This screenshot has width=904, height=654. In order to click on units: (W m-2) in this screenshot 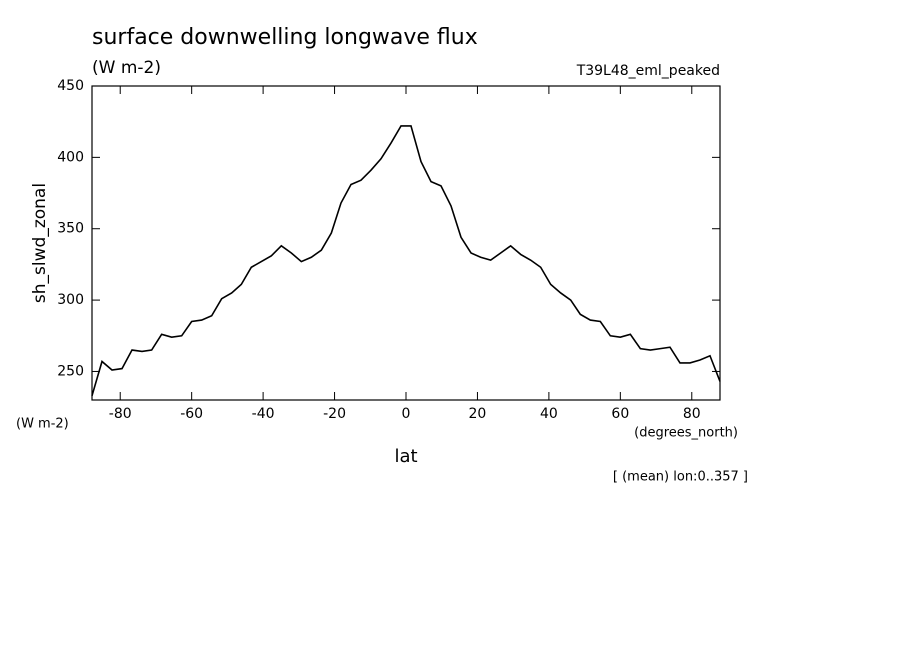, I will do `click(126, 68)`.